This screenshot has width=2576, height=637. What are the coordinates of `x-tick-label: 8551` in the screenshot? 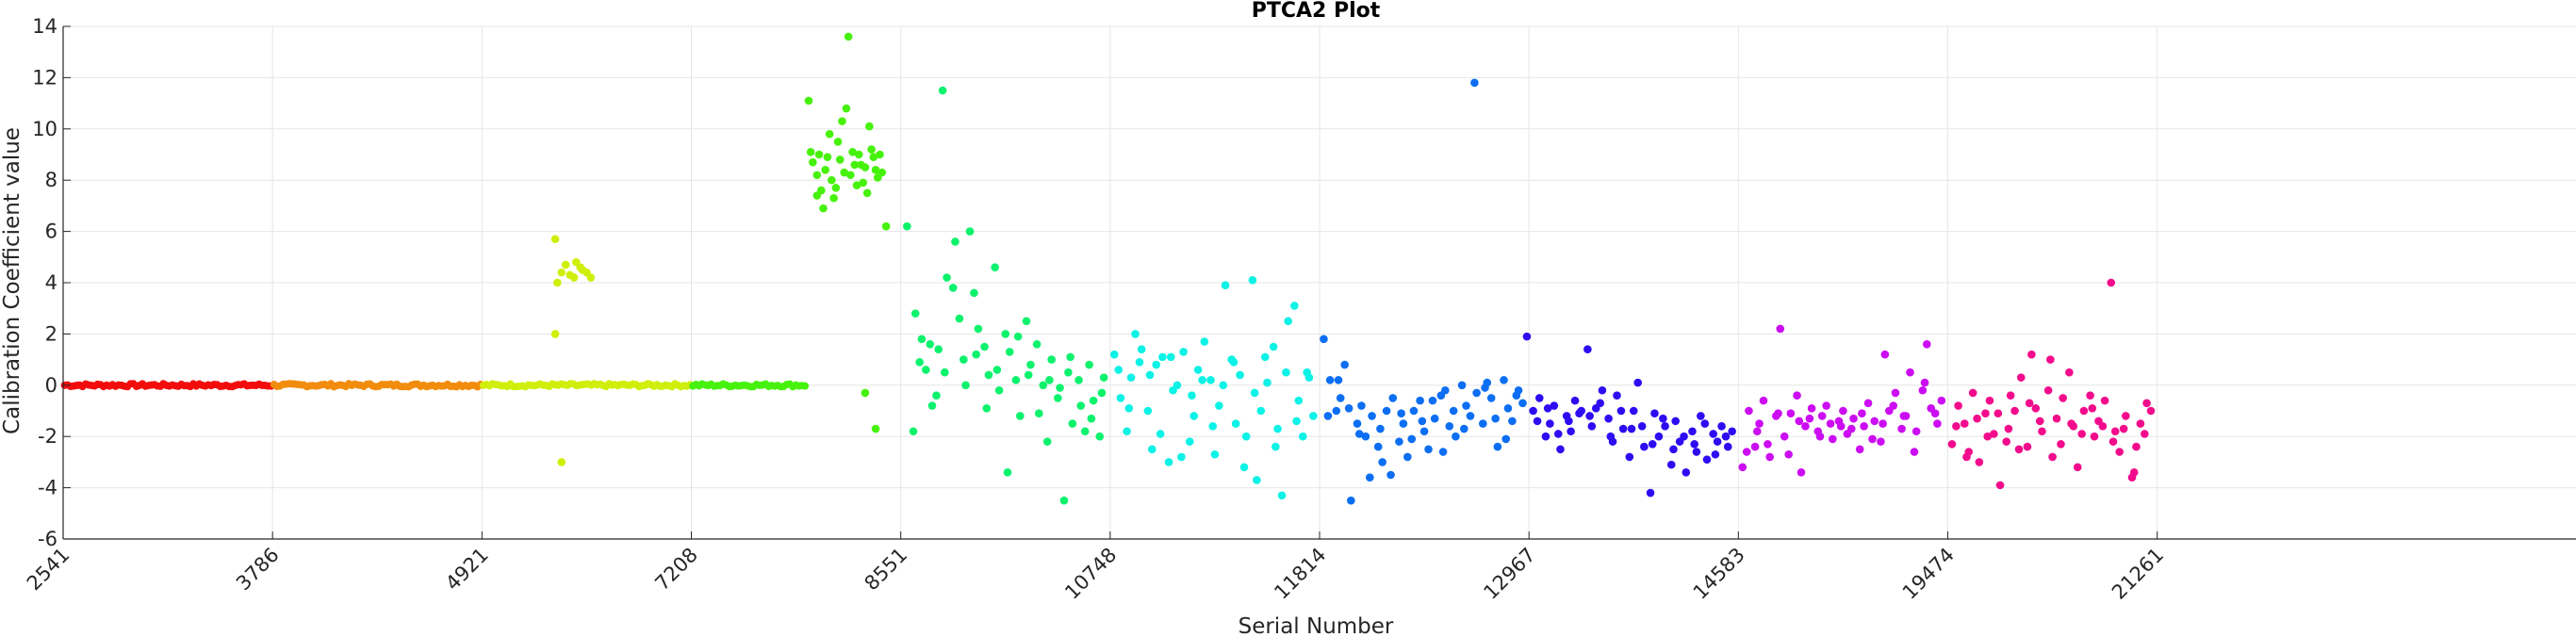 It's located at (885, 570).